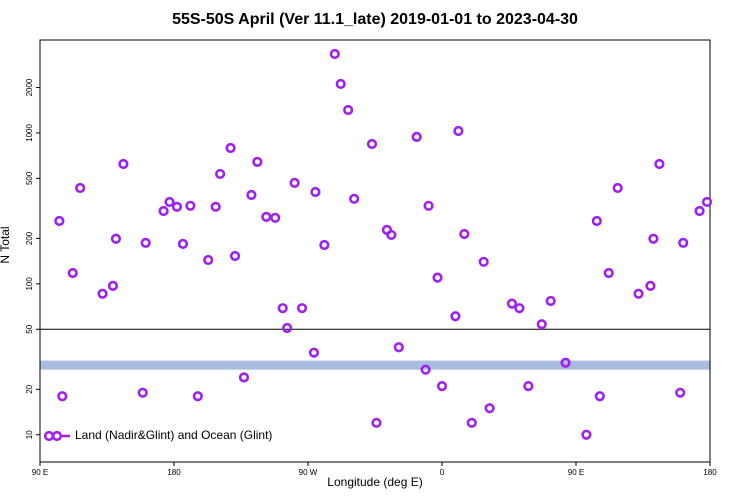 Image resolution: width=750 pixels, height=500 pixels. What do you see at coordinates (29, 388) in the screenshot?
I see `y-tick-label: 20` at bounding box center [29, 388].